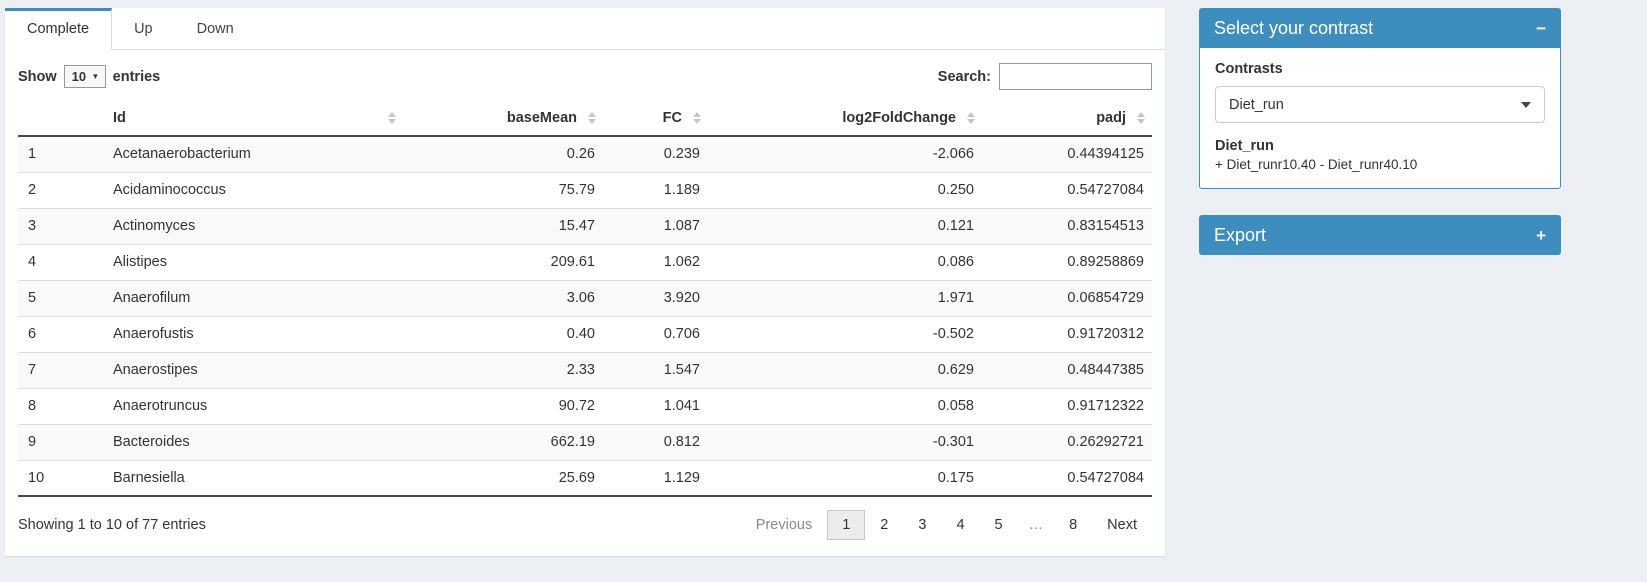 The image size is (1647, 582). What do you see at coordinates (784, 525) in the screenshot?
I see `previous-page-button: Previous` at bounding box center [784, 525].